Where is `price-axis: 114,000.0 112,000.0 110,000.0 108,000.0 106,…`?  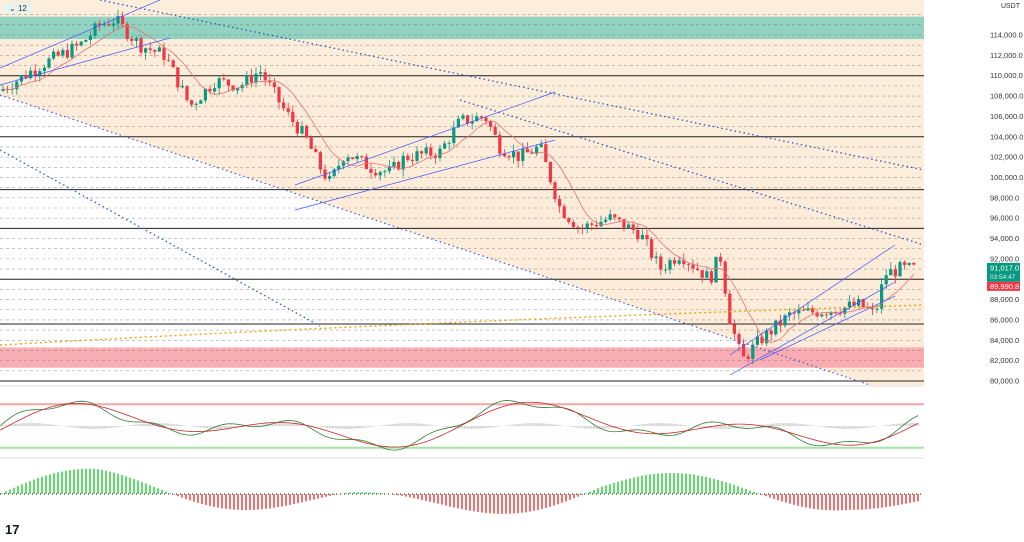
price-axis: 114,000.0 112,000.0 110,000.0 108,000.0 106,… is located at coordinates (974, 271).